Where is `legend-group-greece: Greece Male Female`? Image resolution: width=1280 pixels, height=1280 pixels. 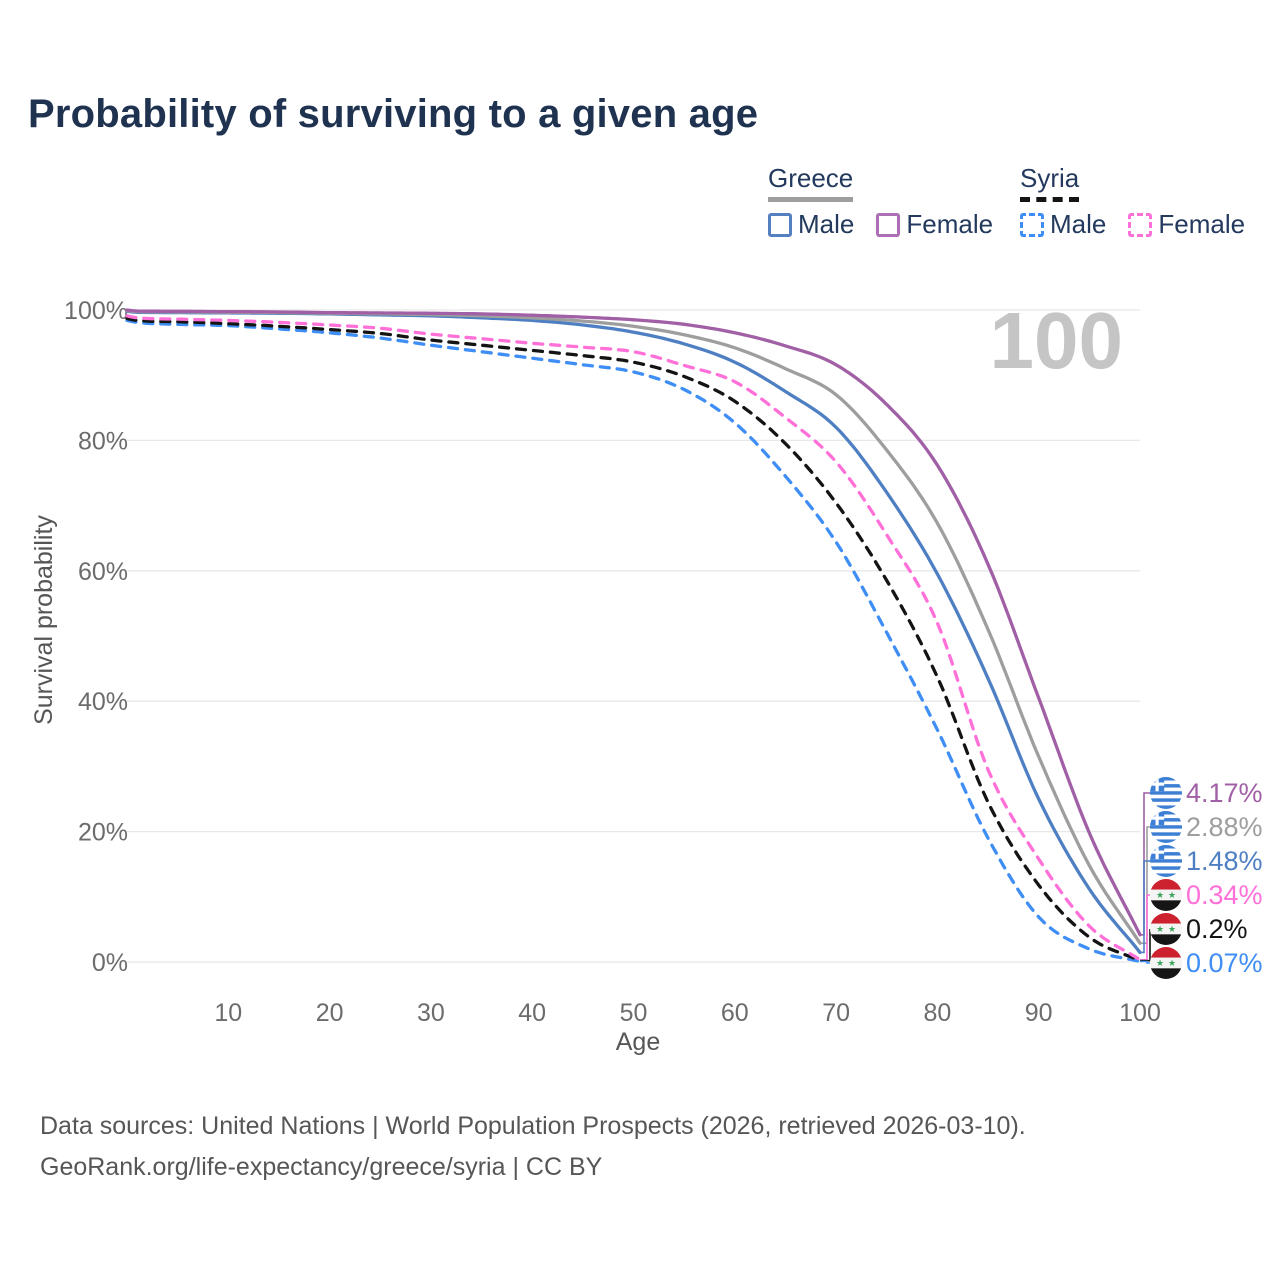
legend-group-greece: Greece Male Female is located at coordinates (880, 201).